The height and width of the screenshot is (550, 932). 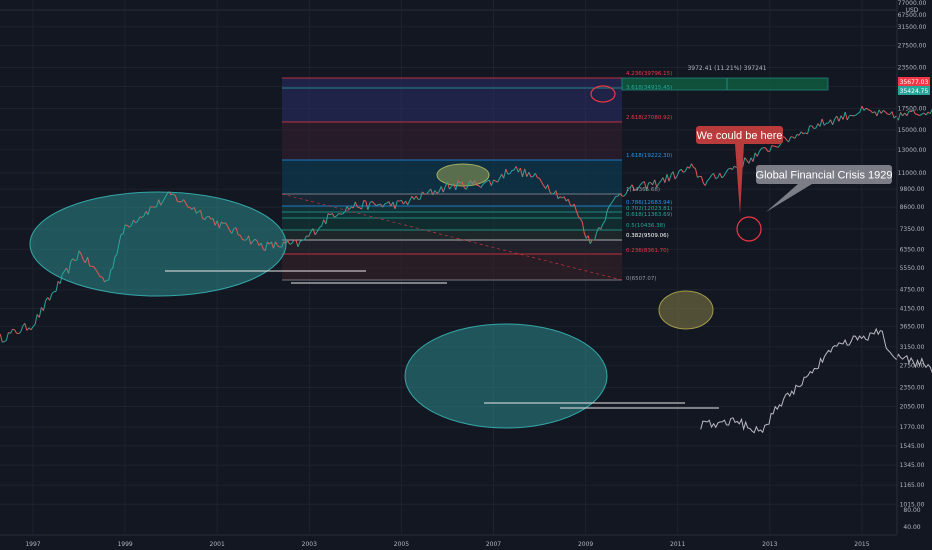 I want to click on price-tick-label: 5550.00, so click(x=912, y=268).